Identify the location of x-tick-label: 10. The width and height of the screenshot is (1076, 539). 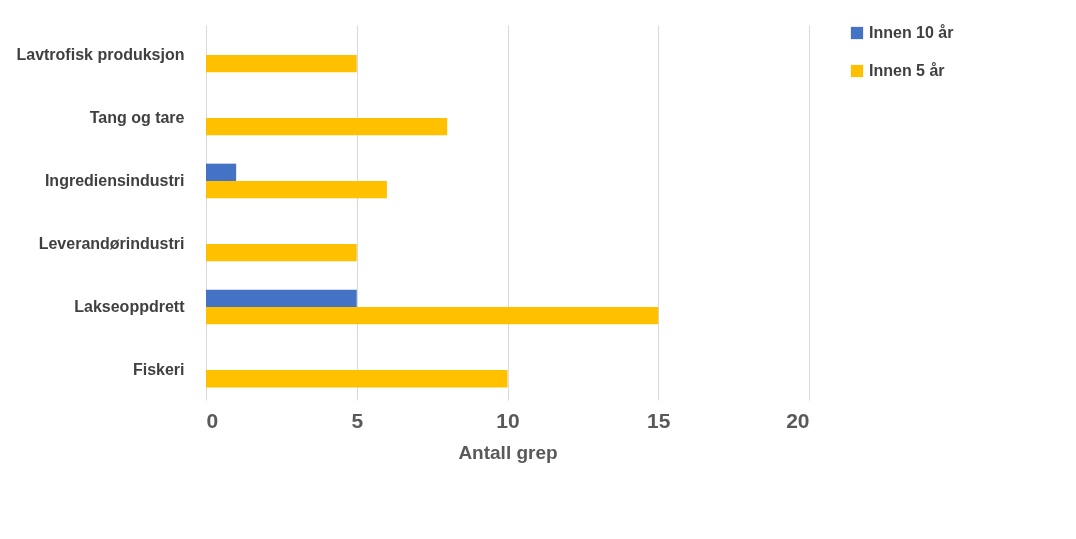
(508, 420).